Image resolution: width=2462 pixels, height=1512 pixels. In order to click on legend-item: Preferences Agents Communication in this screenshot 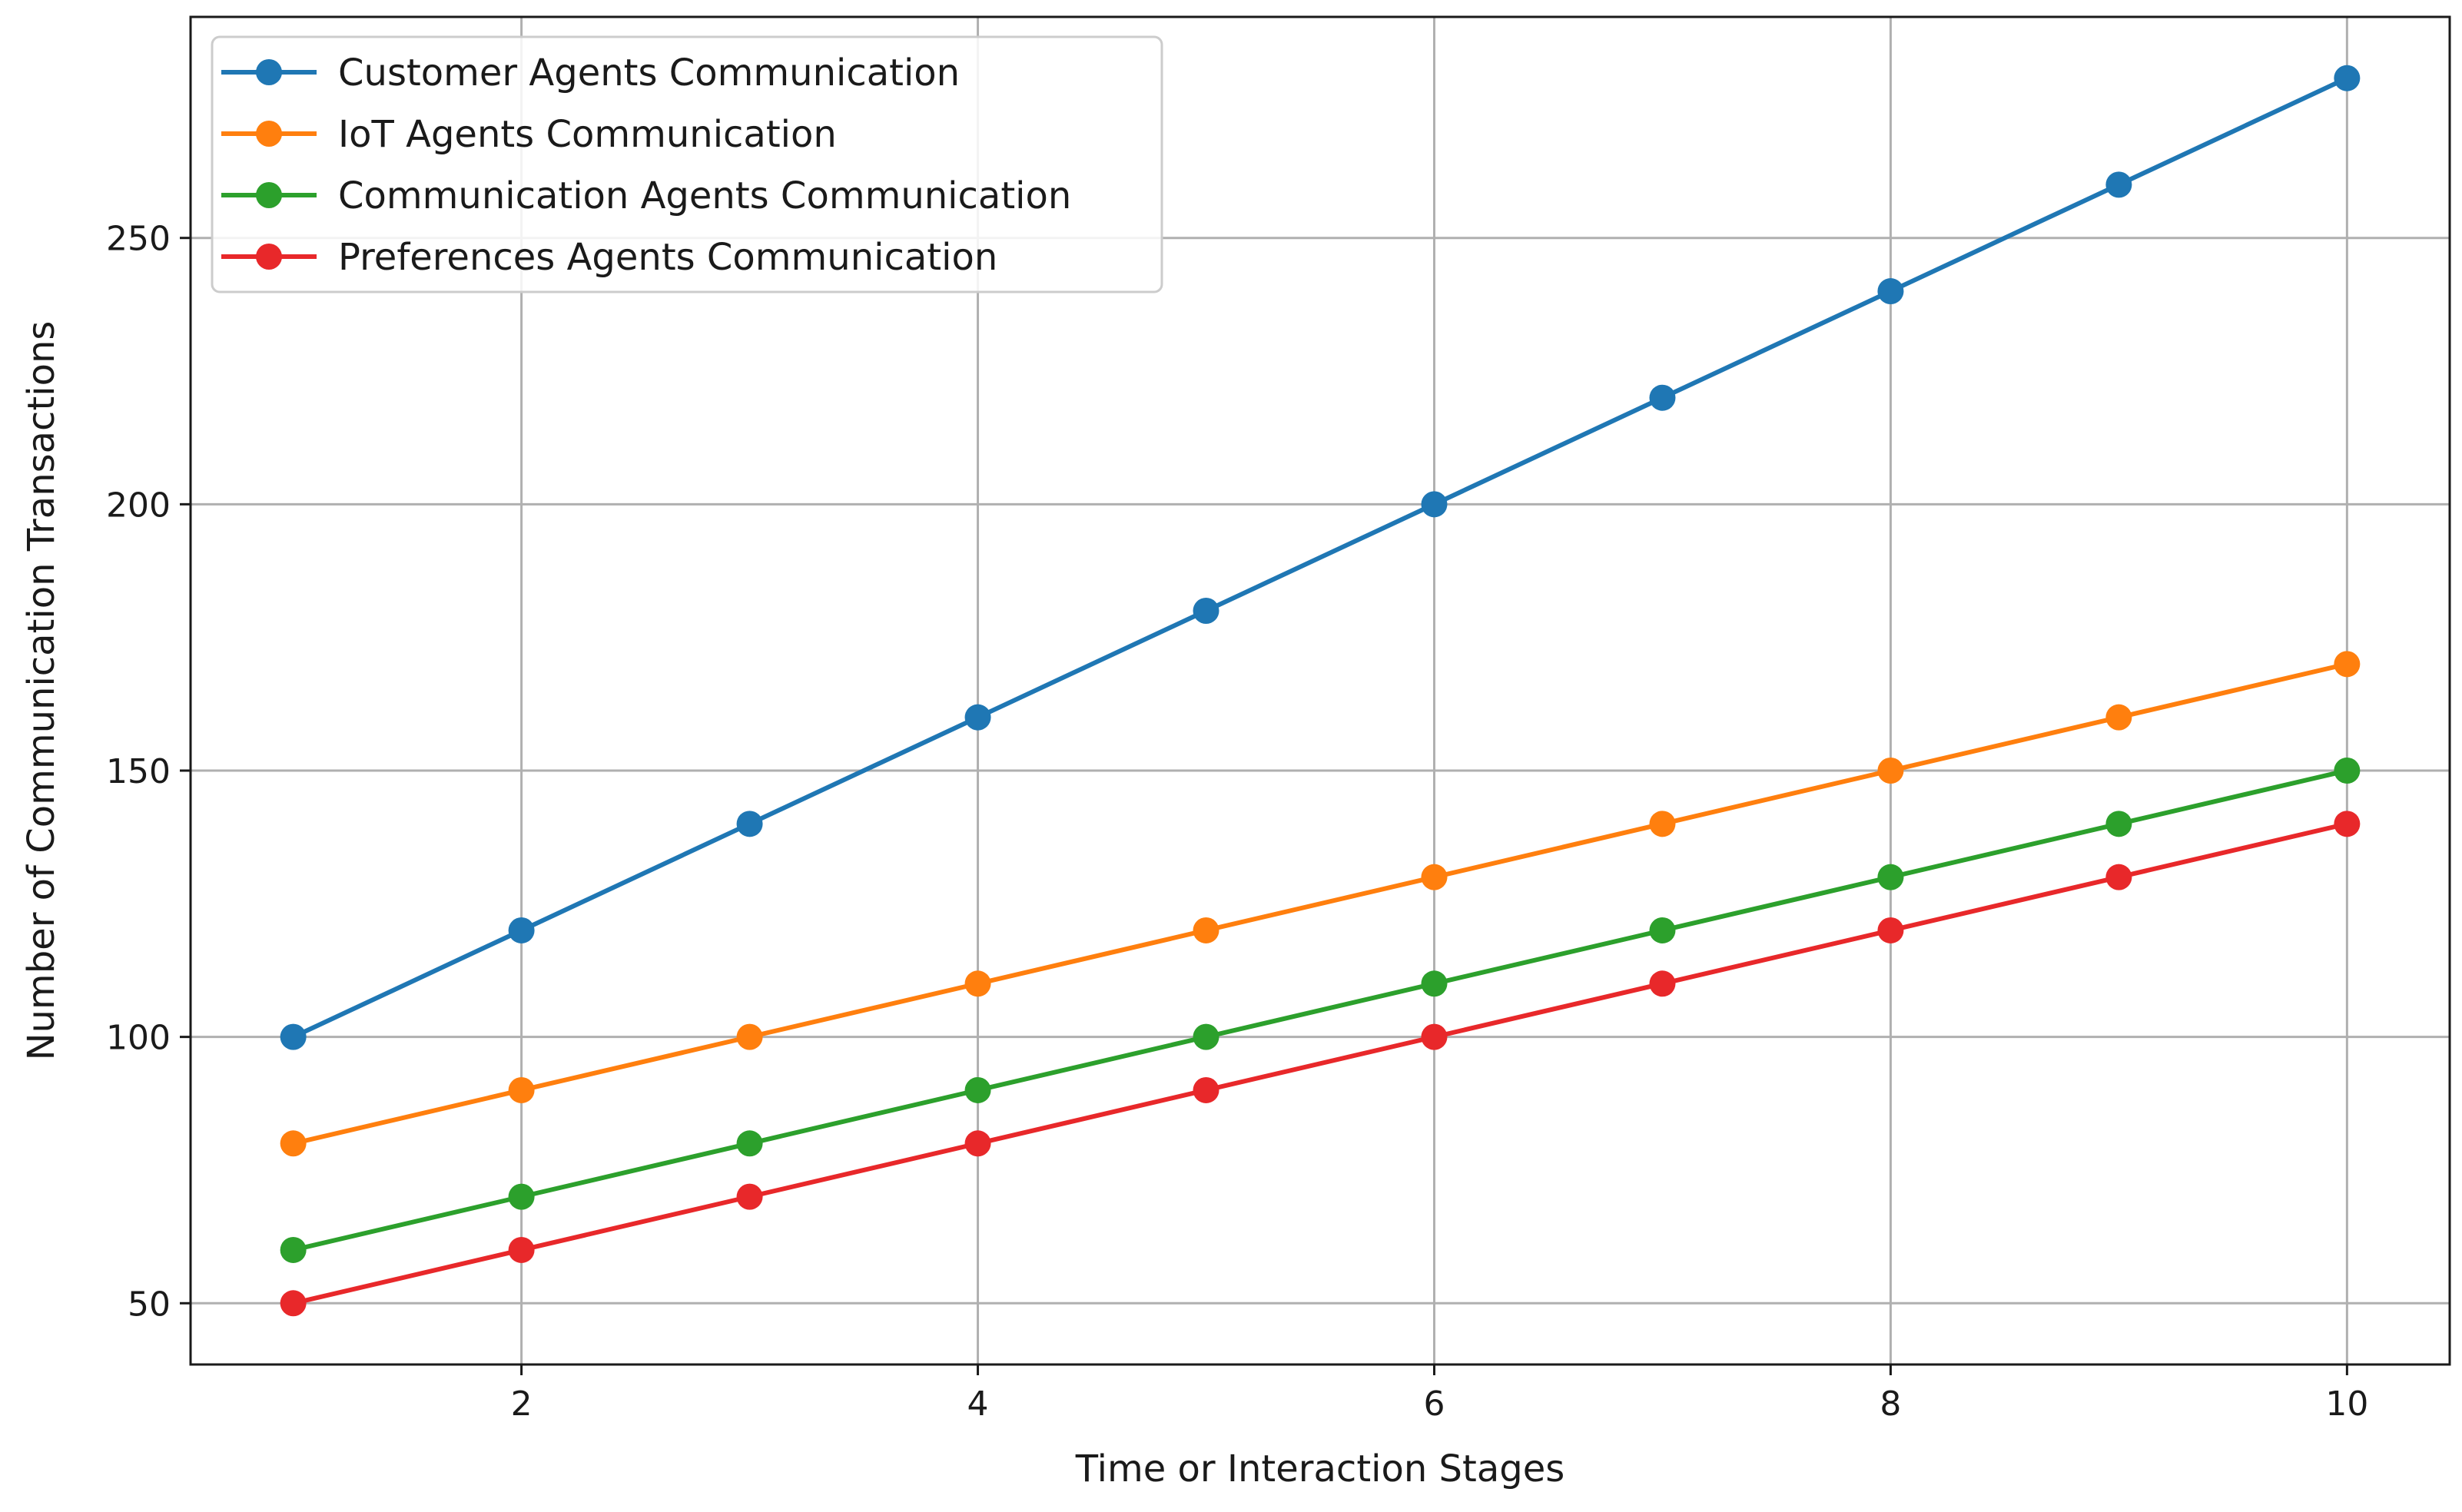, I will do `click(609, 257)`.